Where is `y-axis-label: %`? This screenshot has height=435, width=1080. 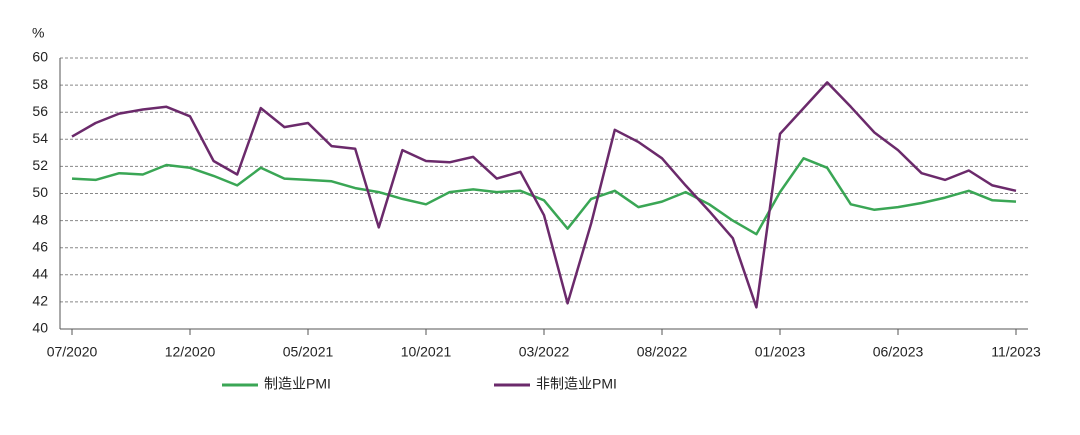 y-axis-label: % is located at coordinates (38, 33).